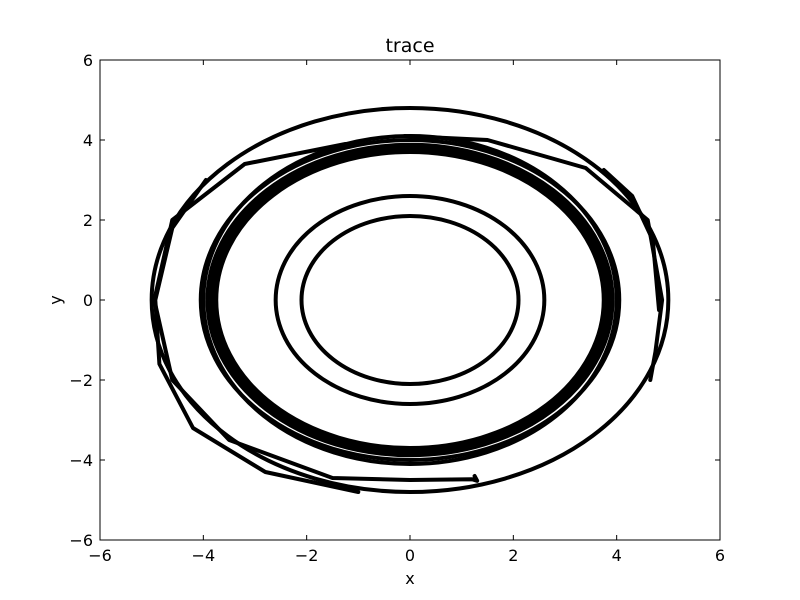 This screenshot has width=800, height=600. What do you see at coordinates (88, 60) in the screenshot?
I see `y-tick-label: 6` at bounding box center [88, 60].